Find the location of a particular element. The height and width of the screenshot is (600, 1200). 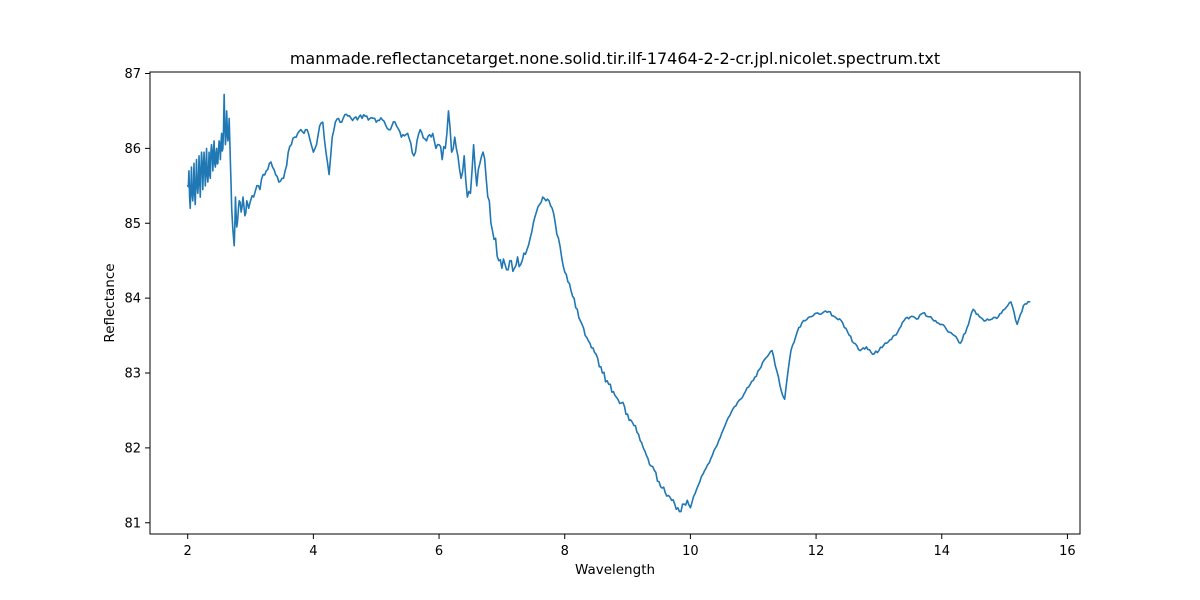

y-tick-label: 87 is located at coordinates (132, 74).